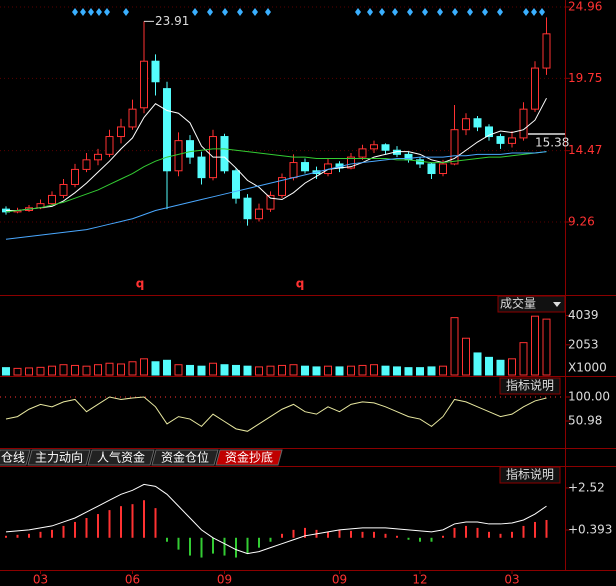 Image resolution: width=616 pixels, height=586 pixels. I want to click on moving-average, so click(276, 195).